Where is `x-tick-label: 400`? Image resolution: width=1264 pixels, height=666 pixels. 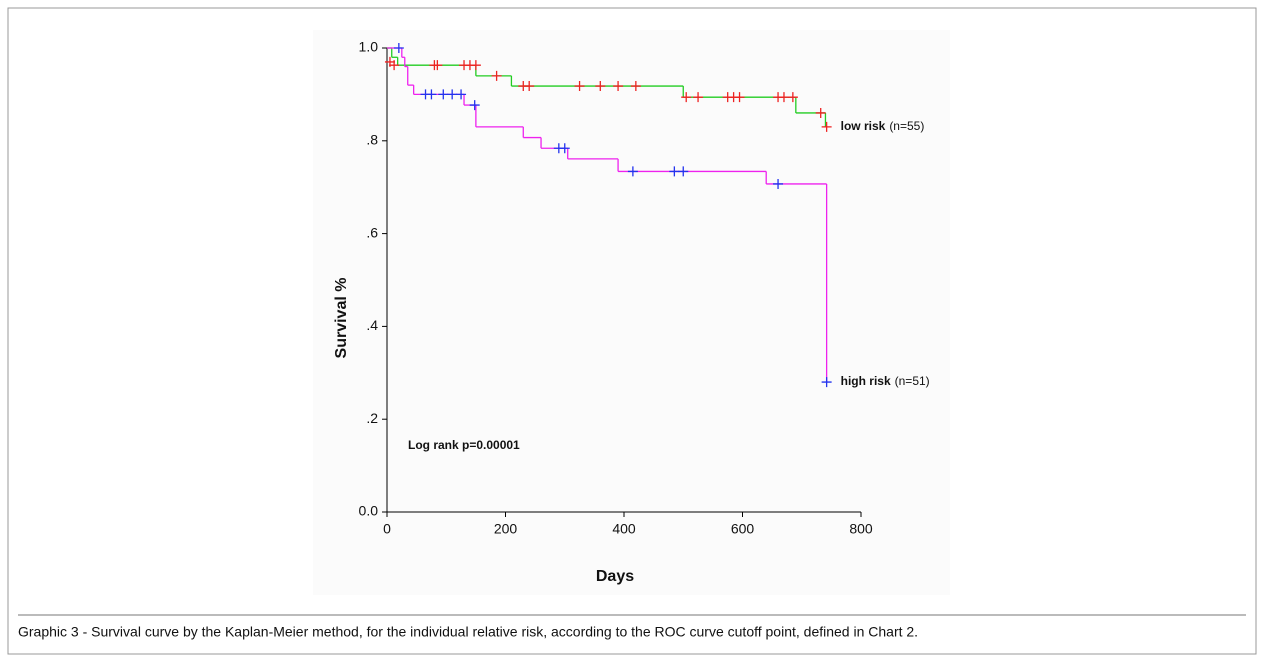 x-tick-label: 400 is located at coordinates (624, 529).